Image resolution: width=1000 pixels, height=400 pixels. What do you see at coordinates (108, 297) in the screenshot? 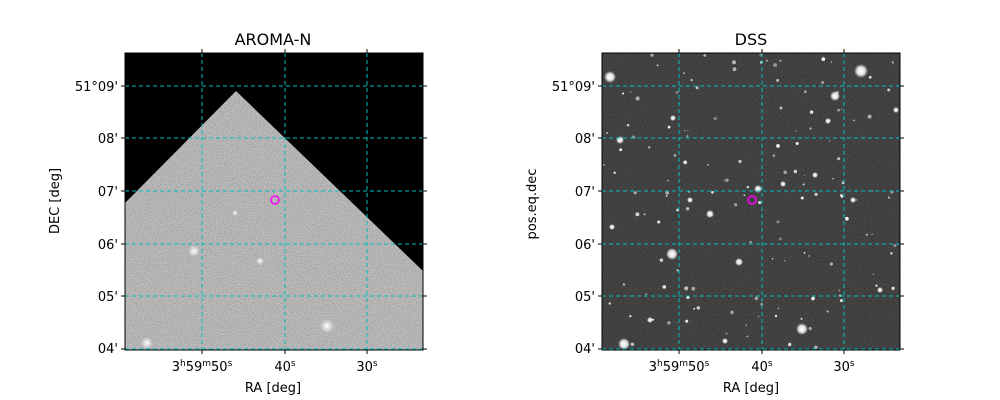
I see `aroma-ytick-label: 05'` at bounding box center [108, 297].